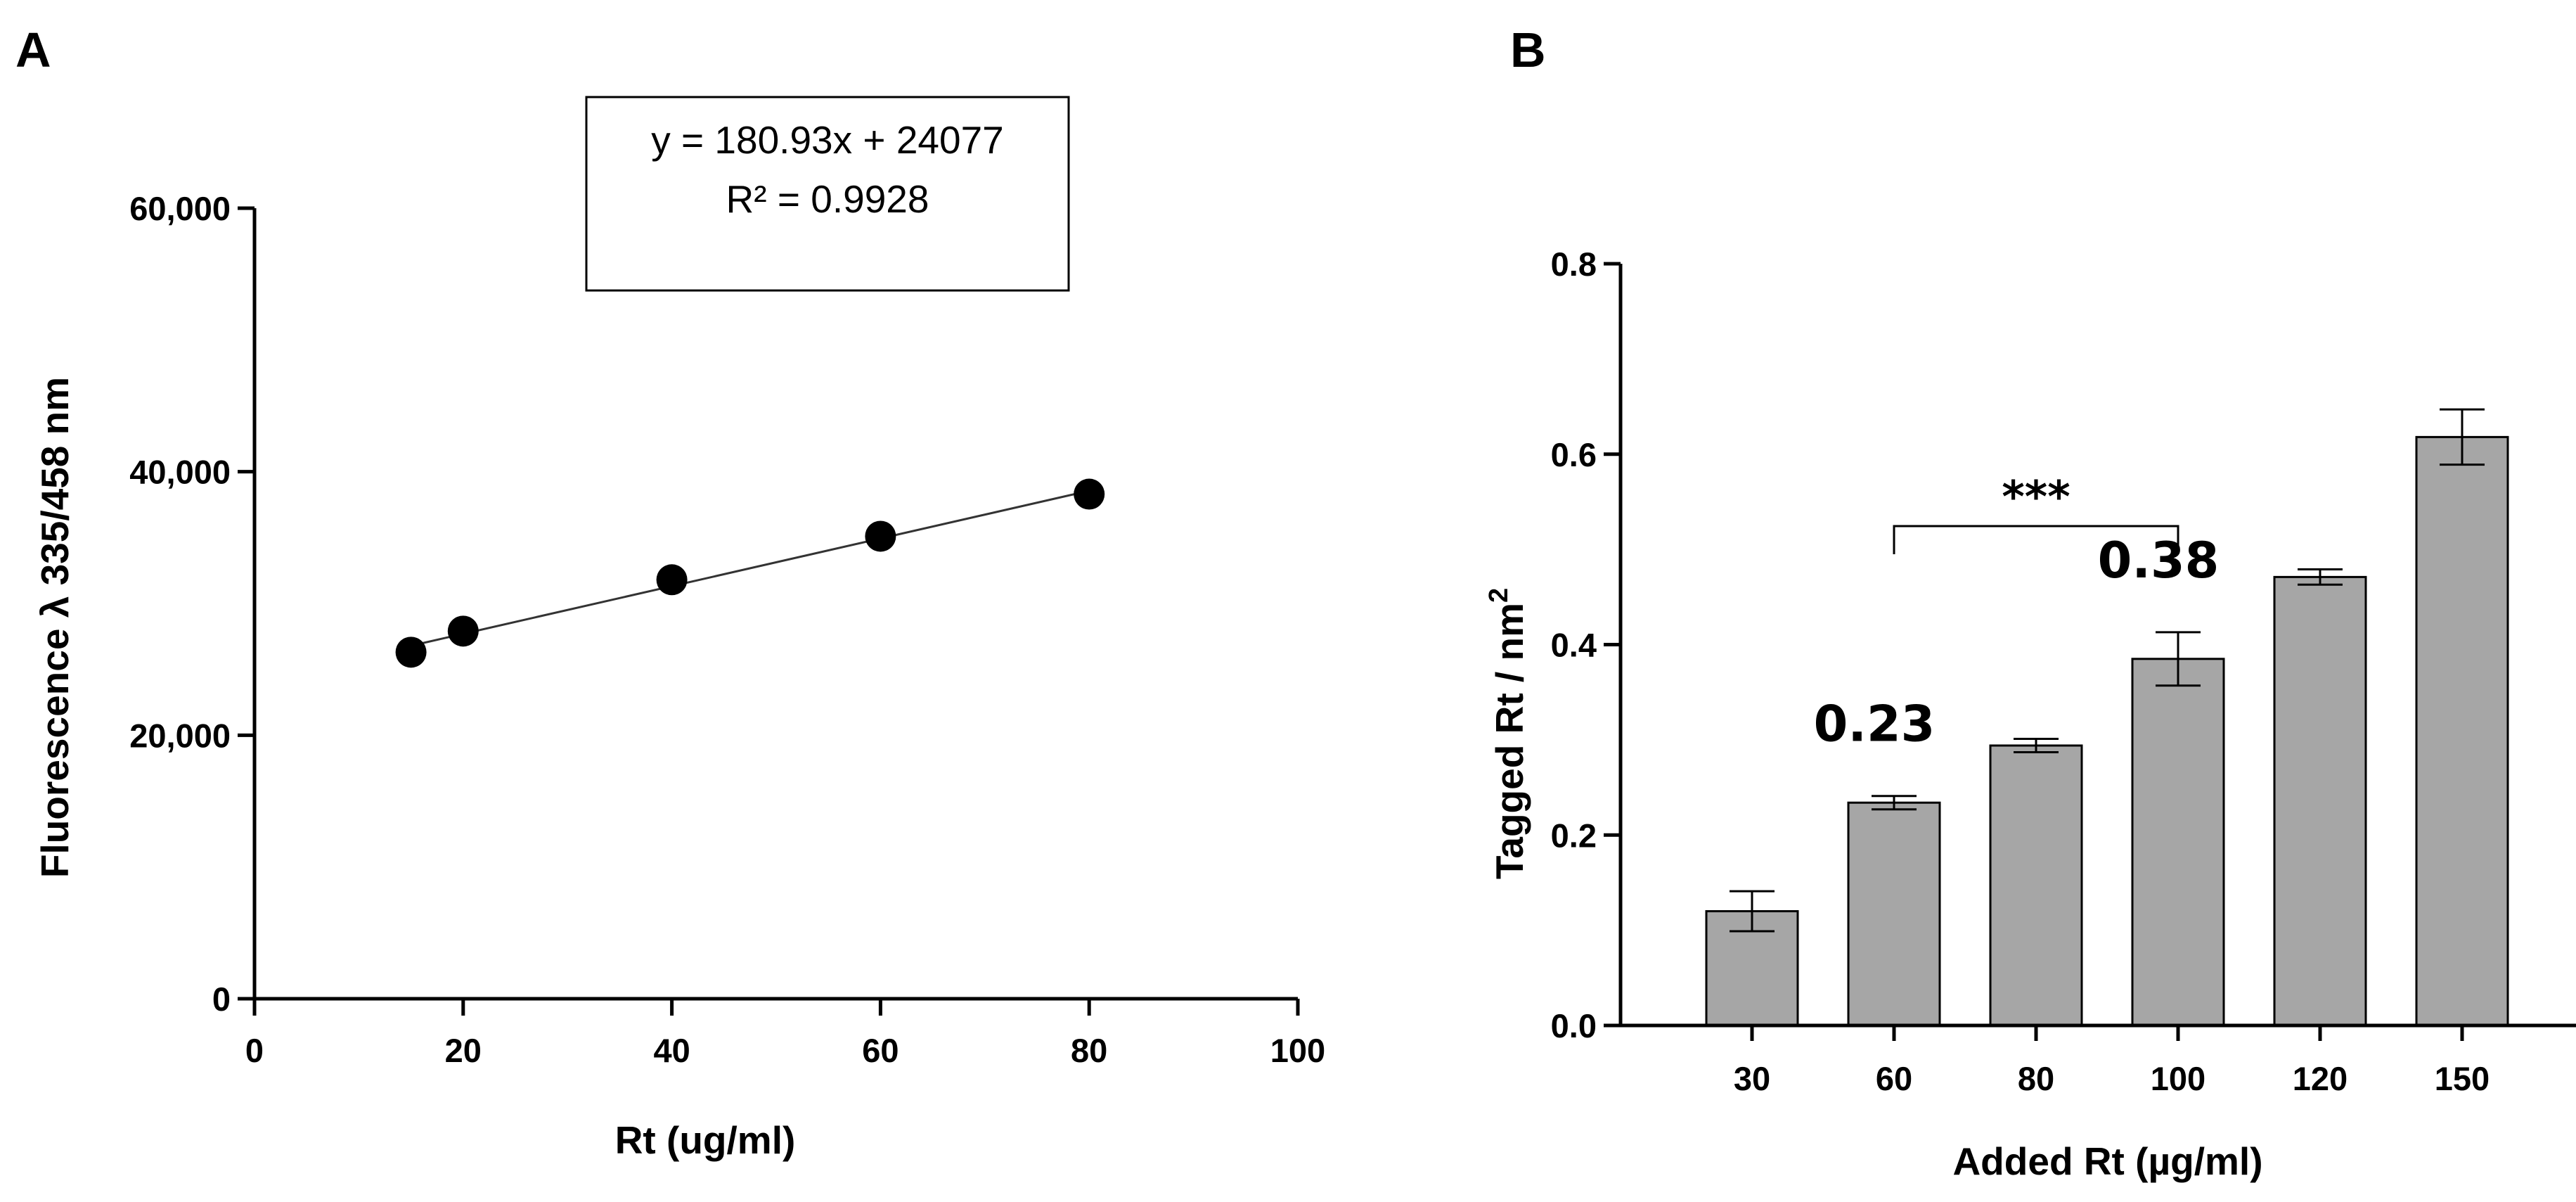 The image size is (2576, 1202). Describe the element at coordinates (2036, 1079) in the screenshot. I see `chart-b-x-tick-label: 80` at that location.